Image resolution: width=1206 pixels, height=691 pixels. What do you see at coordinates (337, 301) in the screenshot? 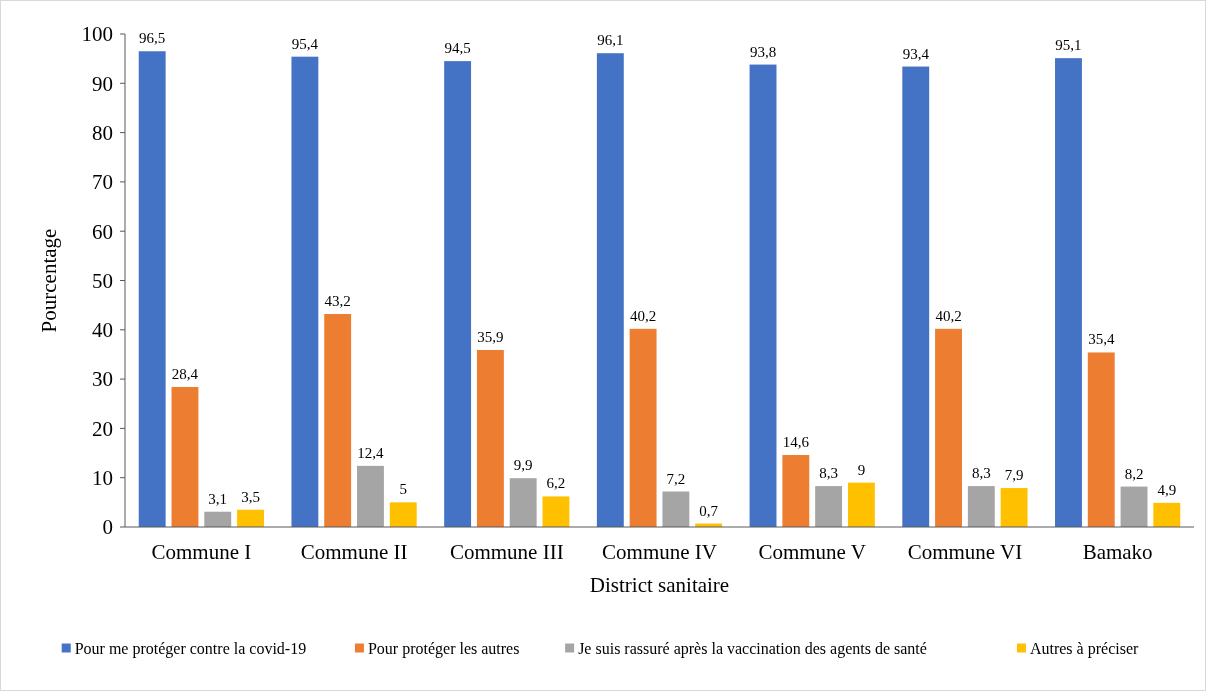
I see `data-label: 43,2` at bounding box center [337, 301].